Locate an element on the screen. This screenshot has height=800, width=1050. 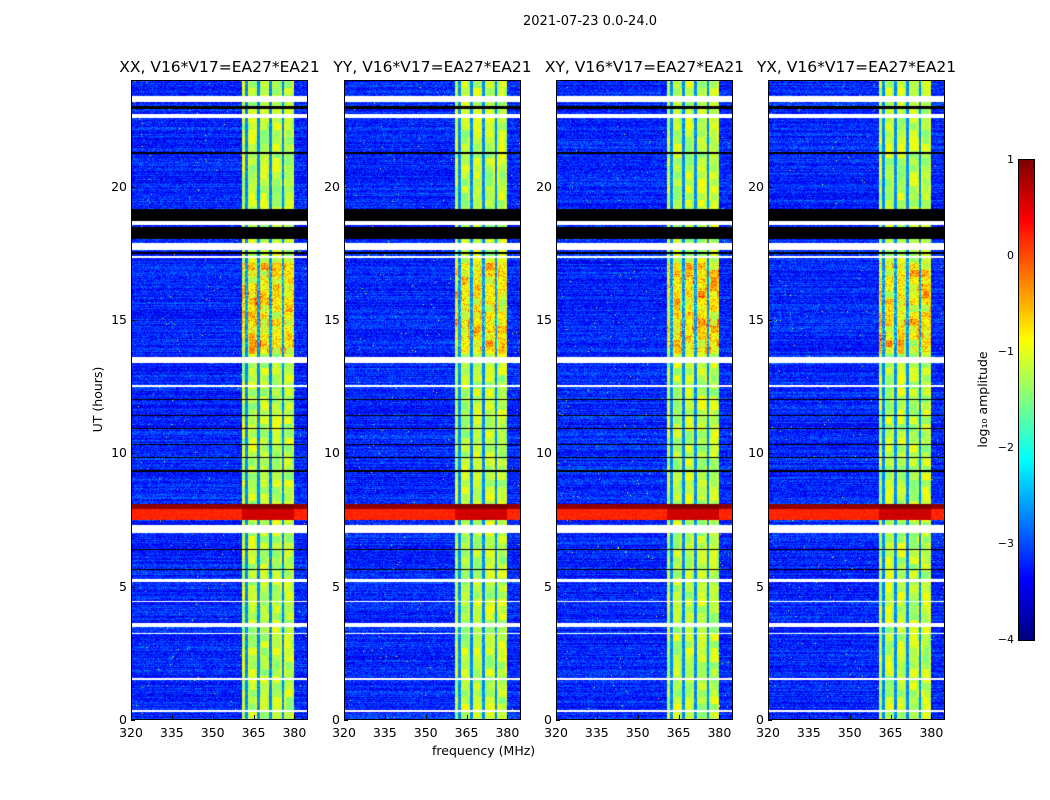
colorbar-tick-label: −3 is located at coordinates (1005, 543).